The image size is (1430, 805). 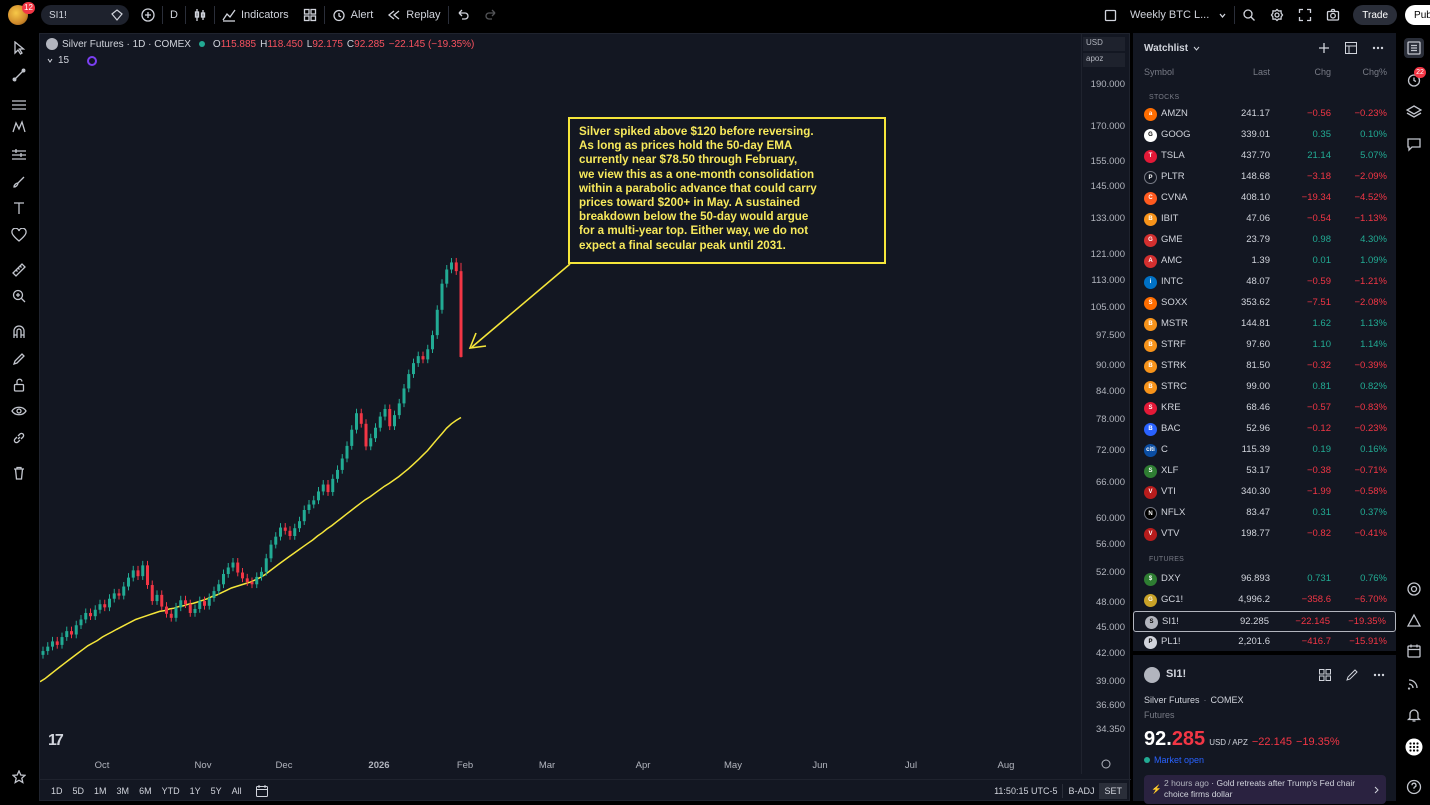 What do you see at coordinates (1264, 621) in the screenshot?
I see `watchlist-row: S SI1! 92.285 −22.145 −19.35%` at bounding box center [1264, 621].